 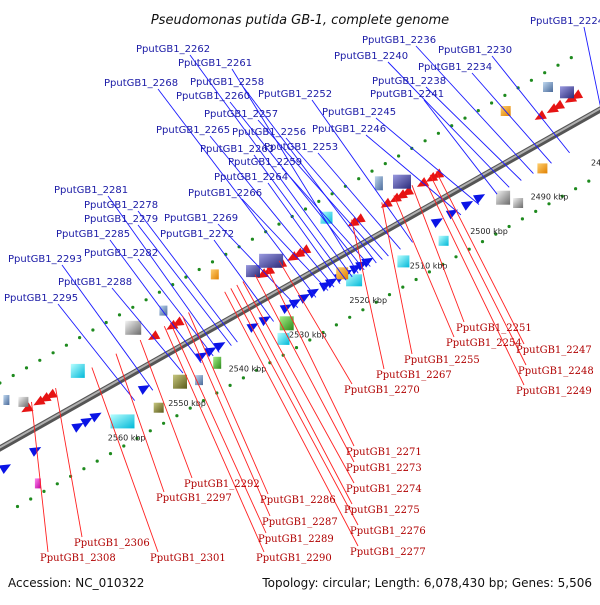 What do you see at coordinates (399, 40) in the screenshot?
I see `forward-gene-label: PputGB1_2236` at bounding box center [399, 40].